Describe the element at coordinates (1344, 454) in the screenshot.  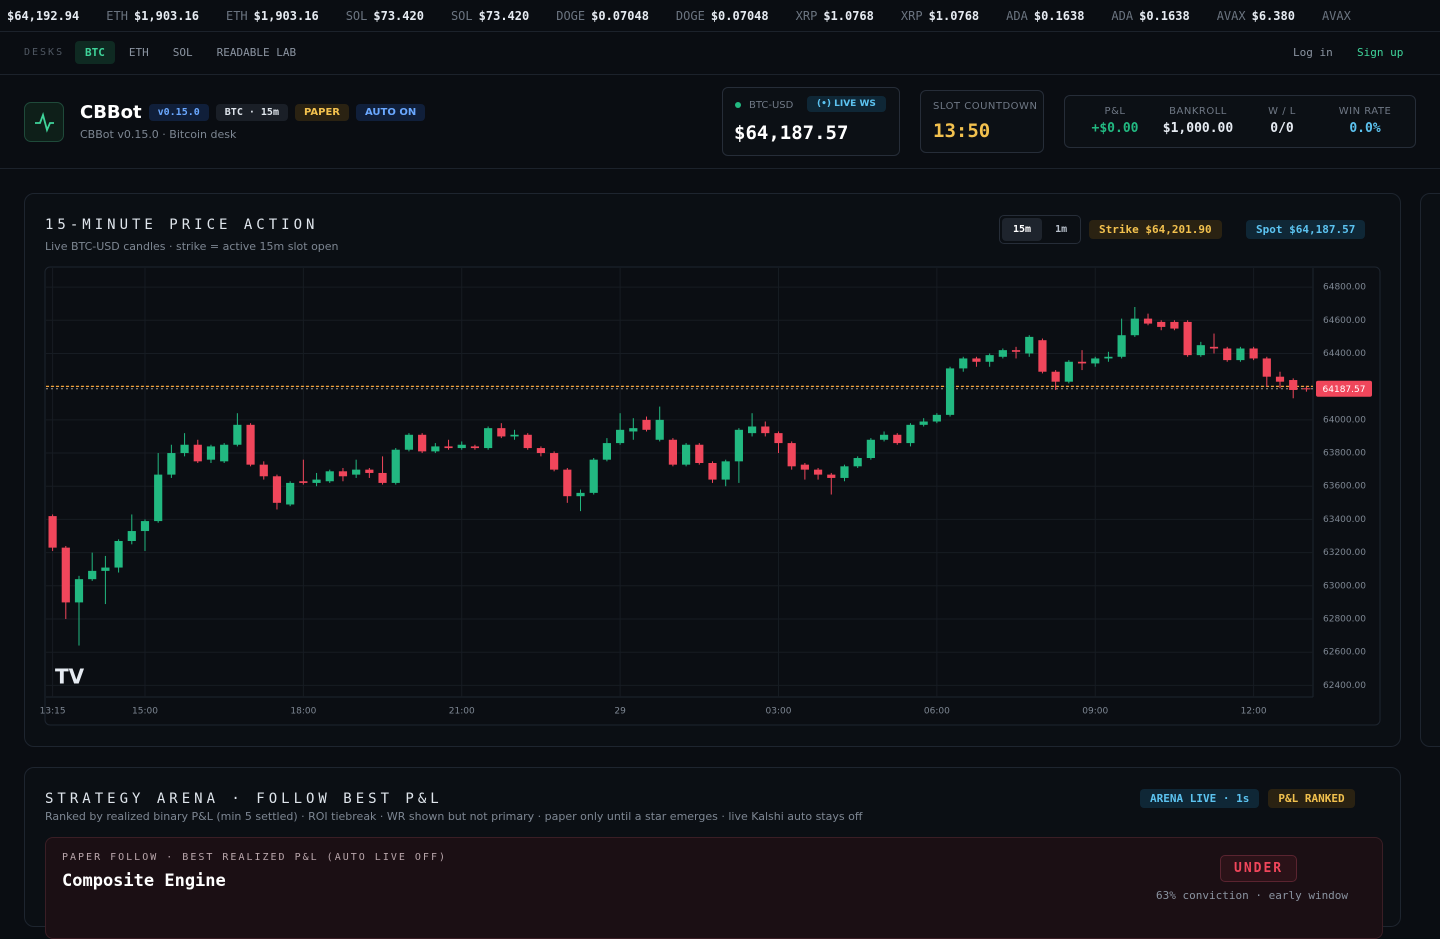
I see `y-tick-label: 63800.00` at that location.